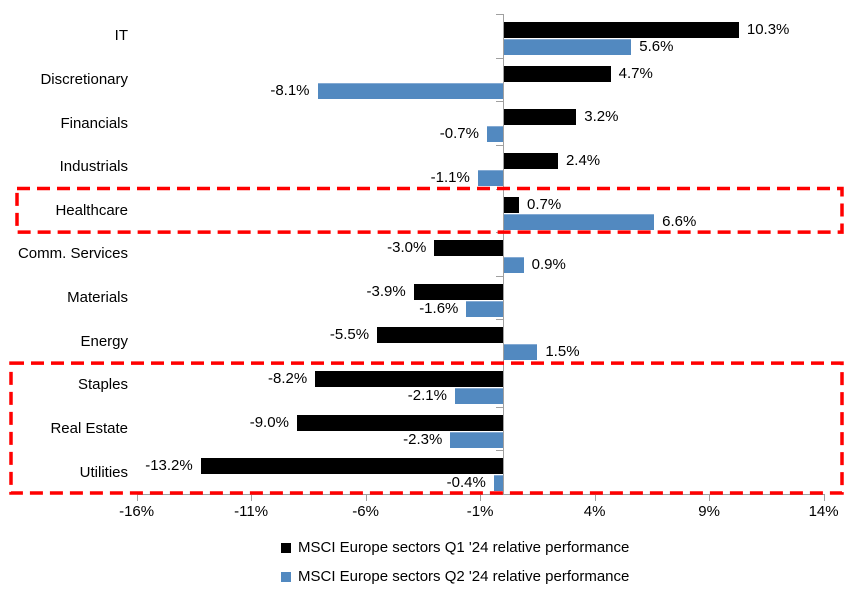 The height and width of the screenshot is (601, 852). I want to click on q2-value-label: 5.6%, so click(656, 46).